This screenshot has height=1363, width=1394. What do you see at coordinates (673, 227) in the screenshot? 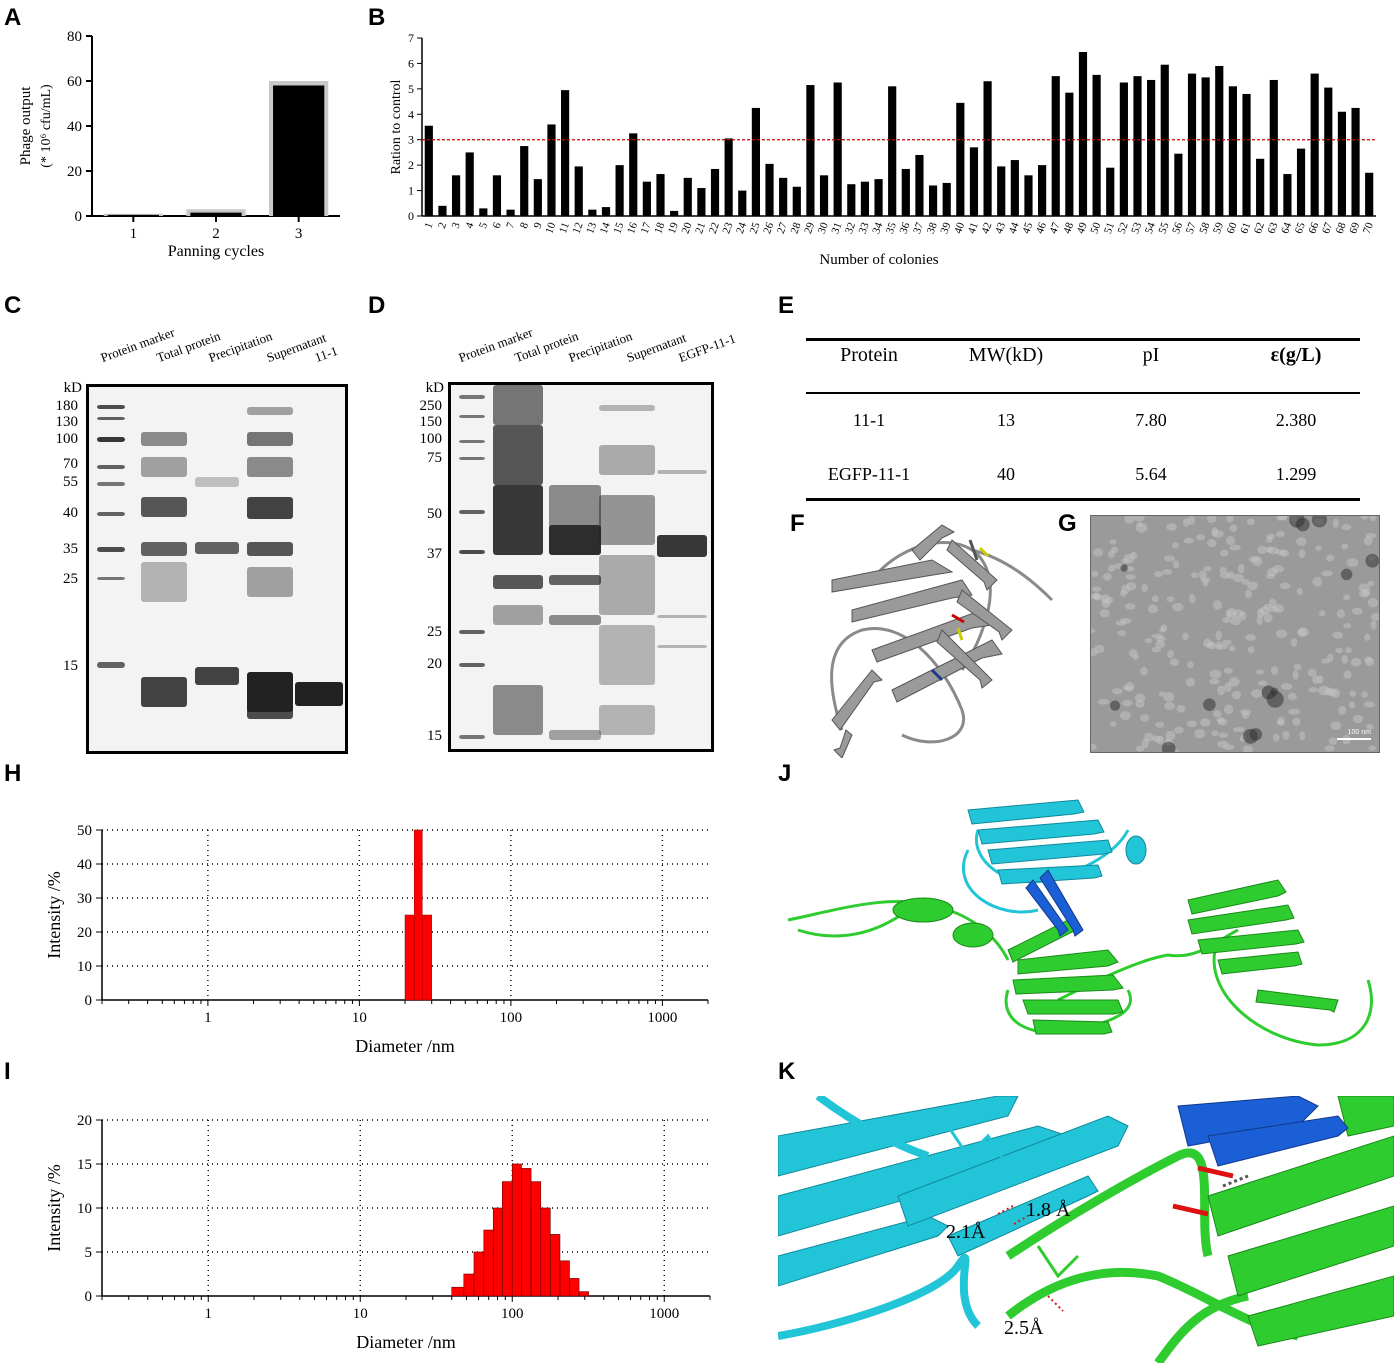
I see `x-tick-label: 19` at bounding box center [673, 227].